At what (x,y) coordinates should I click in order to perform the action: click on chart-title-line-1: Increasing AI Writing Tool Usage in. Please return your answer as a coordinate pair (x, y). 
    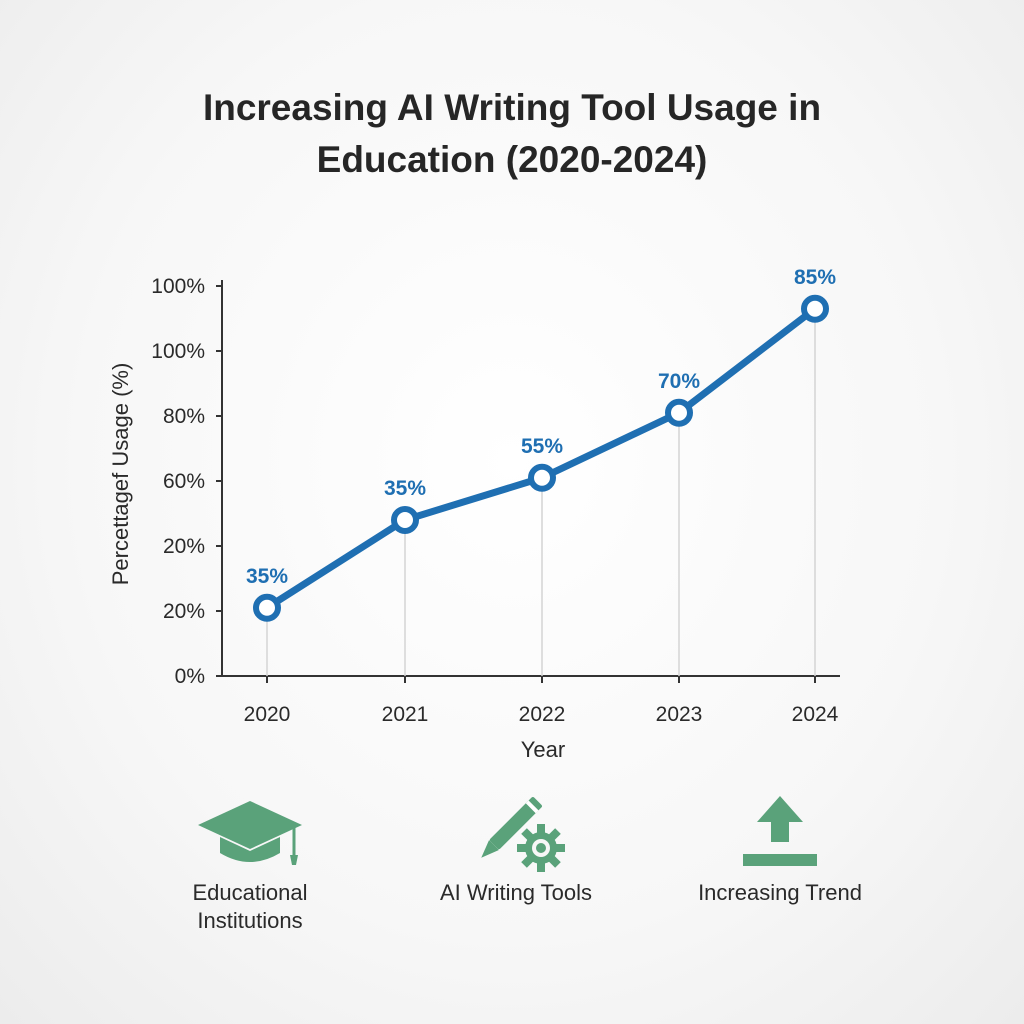
    Looking at the image, I should click on (512, 107).